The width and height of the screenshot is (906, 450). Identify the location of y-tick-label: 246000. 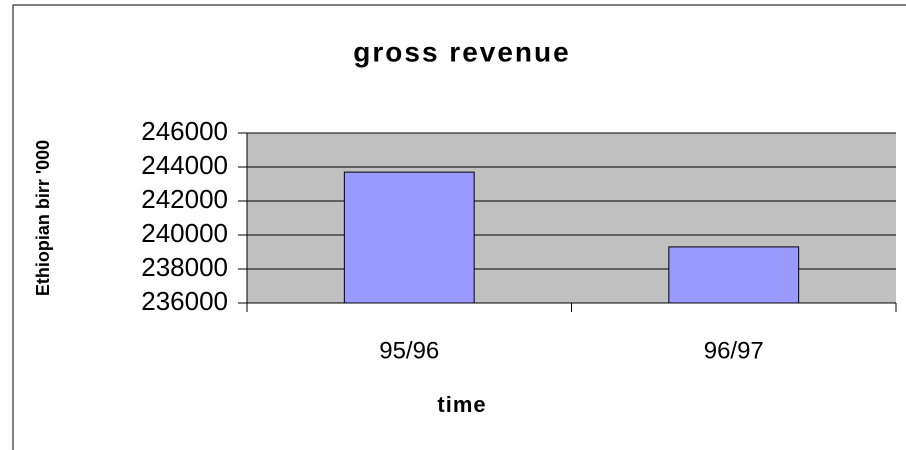
(184, 131).